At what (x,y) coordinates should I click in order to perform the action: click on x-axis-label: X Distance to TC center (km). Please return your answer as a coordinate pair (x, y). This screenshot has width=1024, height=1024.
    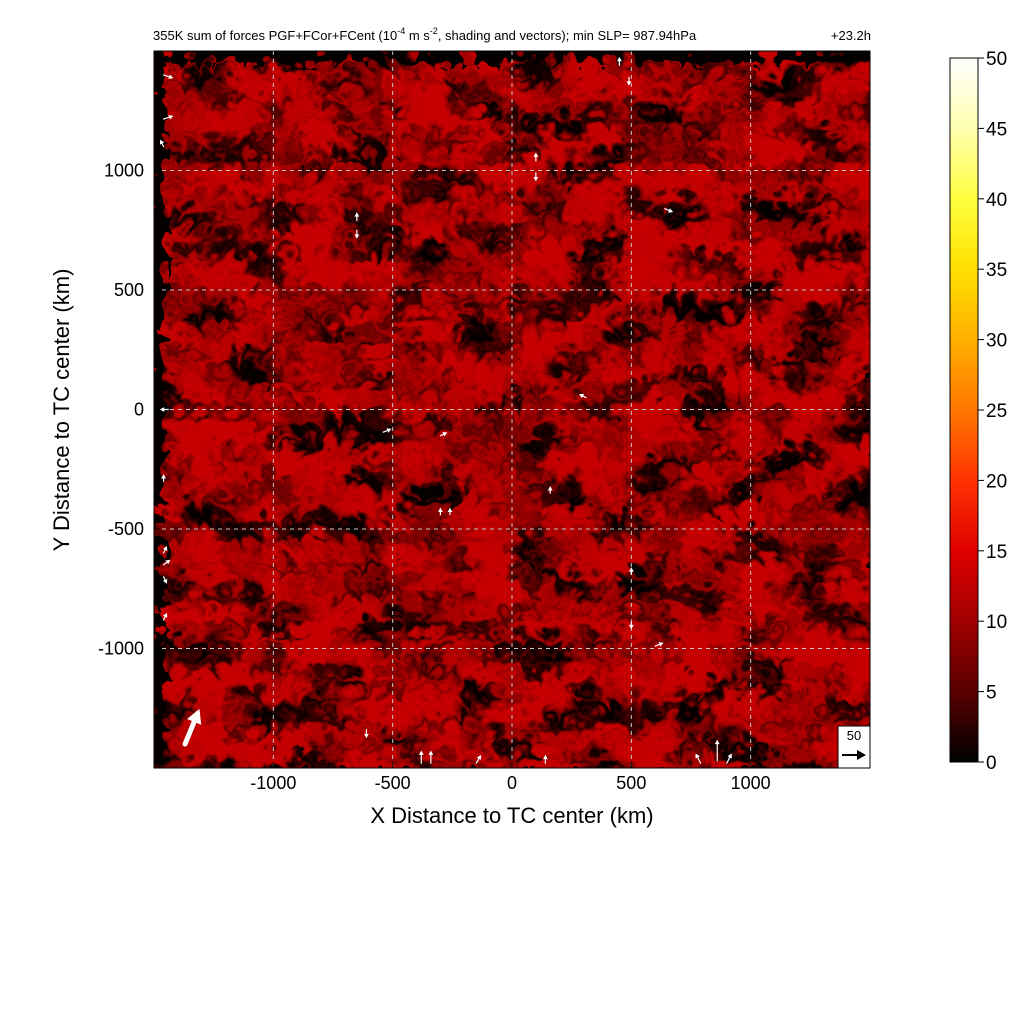
    Looking at the image, I should click on (511, 815).